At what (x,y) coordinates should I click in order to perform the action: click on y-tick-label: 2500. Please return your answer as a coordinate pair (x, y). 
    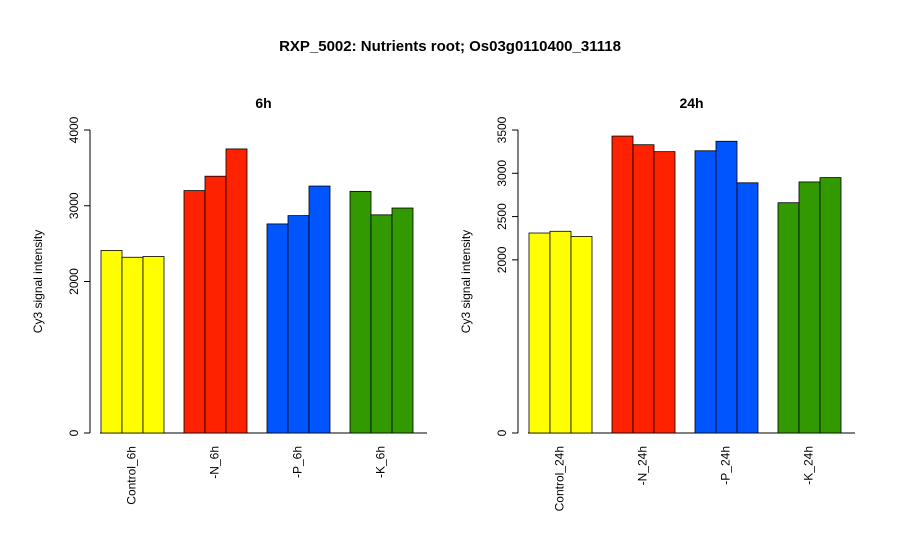
    Looking at the image, I should click on (502, 216).